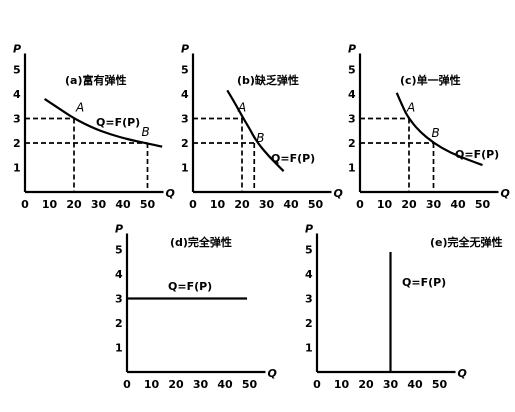  I want to click on chart-title: (d)完全弹性, so click(201, 242).